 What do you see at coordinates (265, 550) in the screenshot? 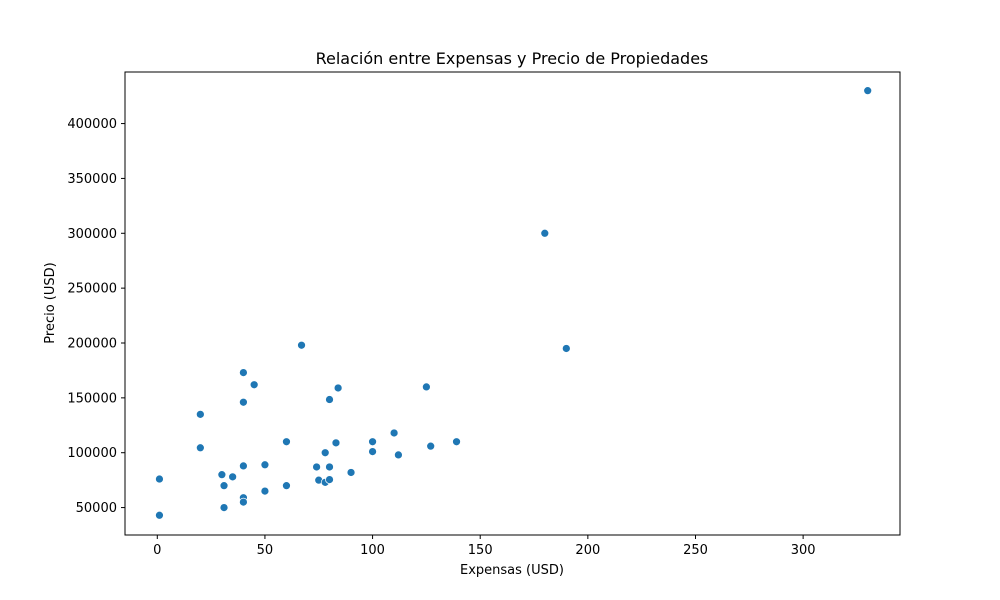
I see `x-tick-label: 50` at bounding box center [265, 550].